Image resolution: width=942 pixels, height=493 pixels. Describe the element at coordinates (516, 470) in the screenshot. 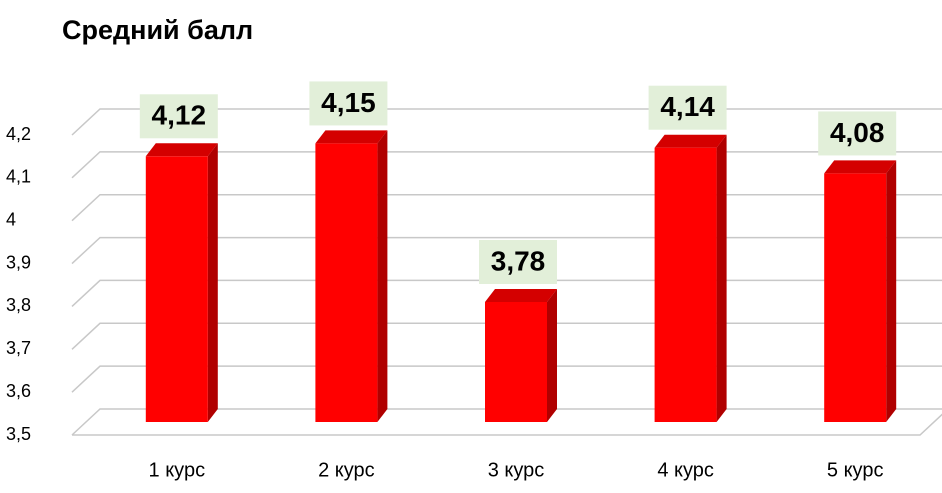

I see `x-tick-label: 3 курс` at that location.